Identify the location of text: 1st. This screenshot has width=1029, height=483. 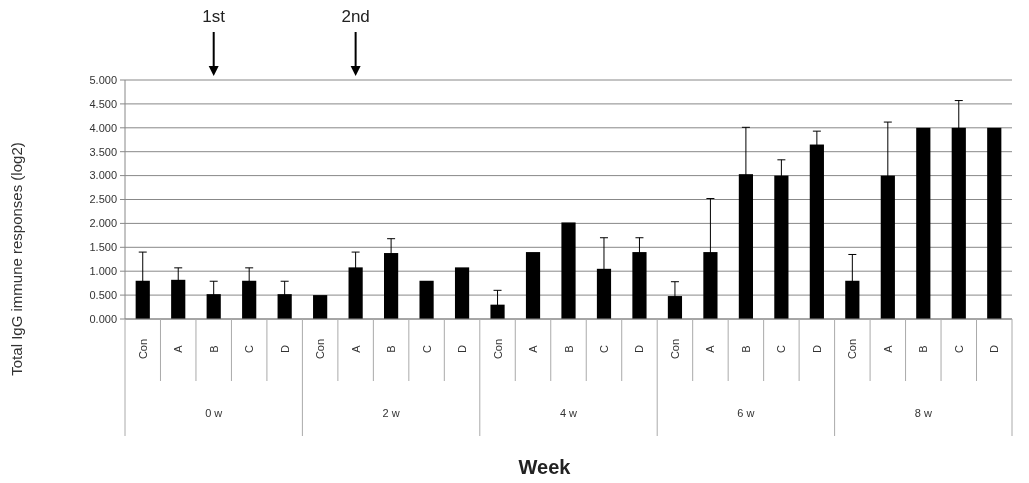
(214, 16).